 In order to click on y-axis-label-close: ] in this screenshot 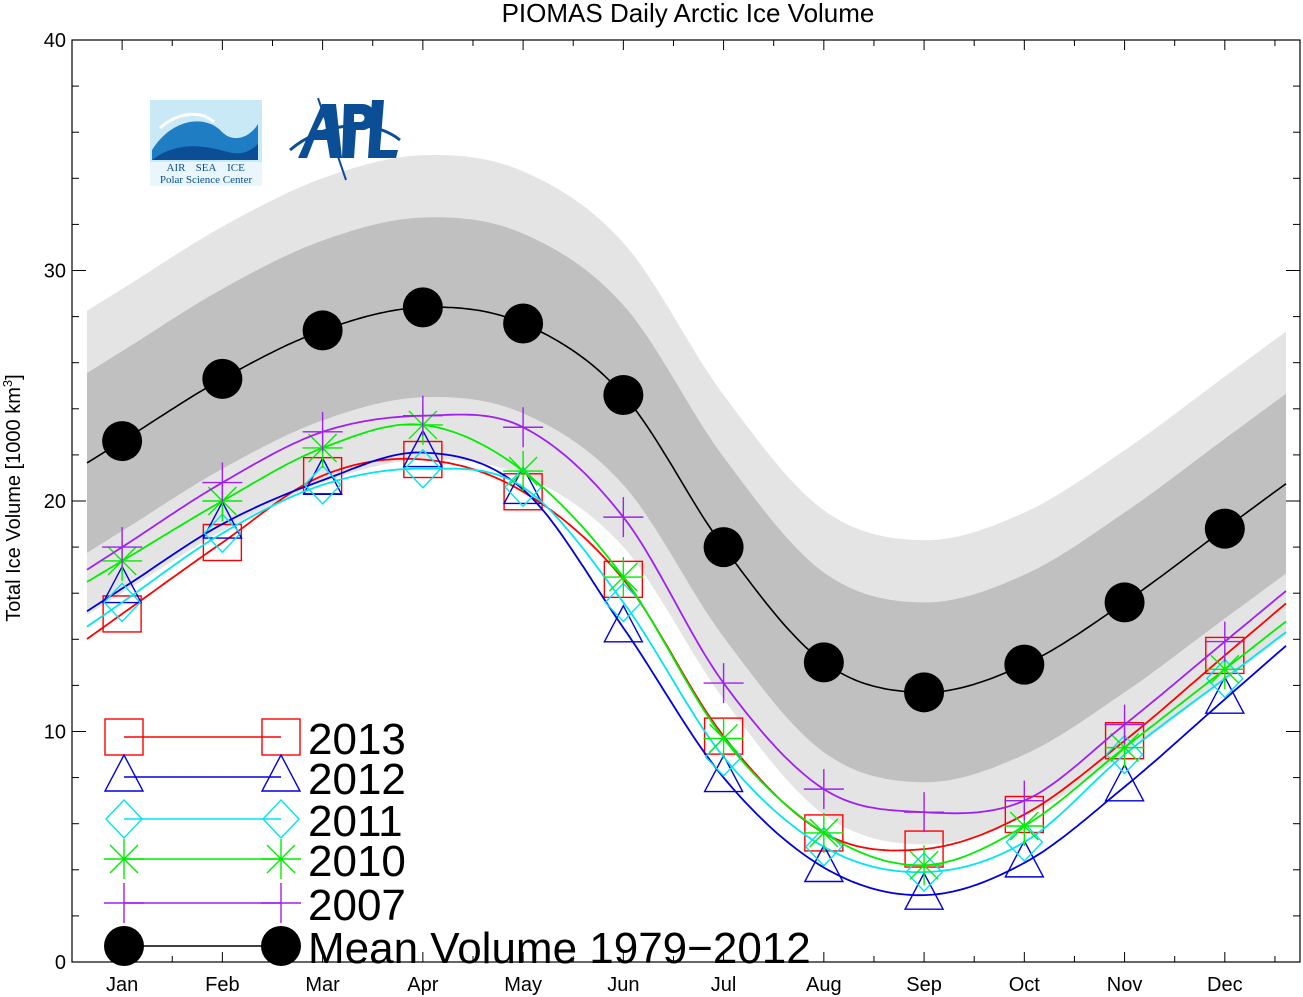, I will do `click(14, 377)`.